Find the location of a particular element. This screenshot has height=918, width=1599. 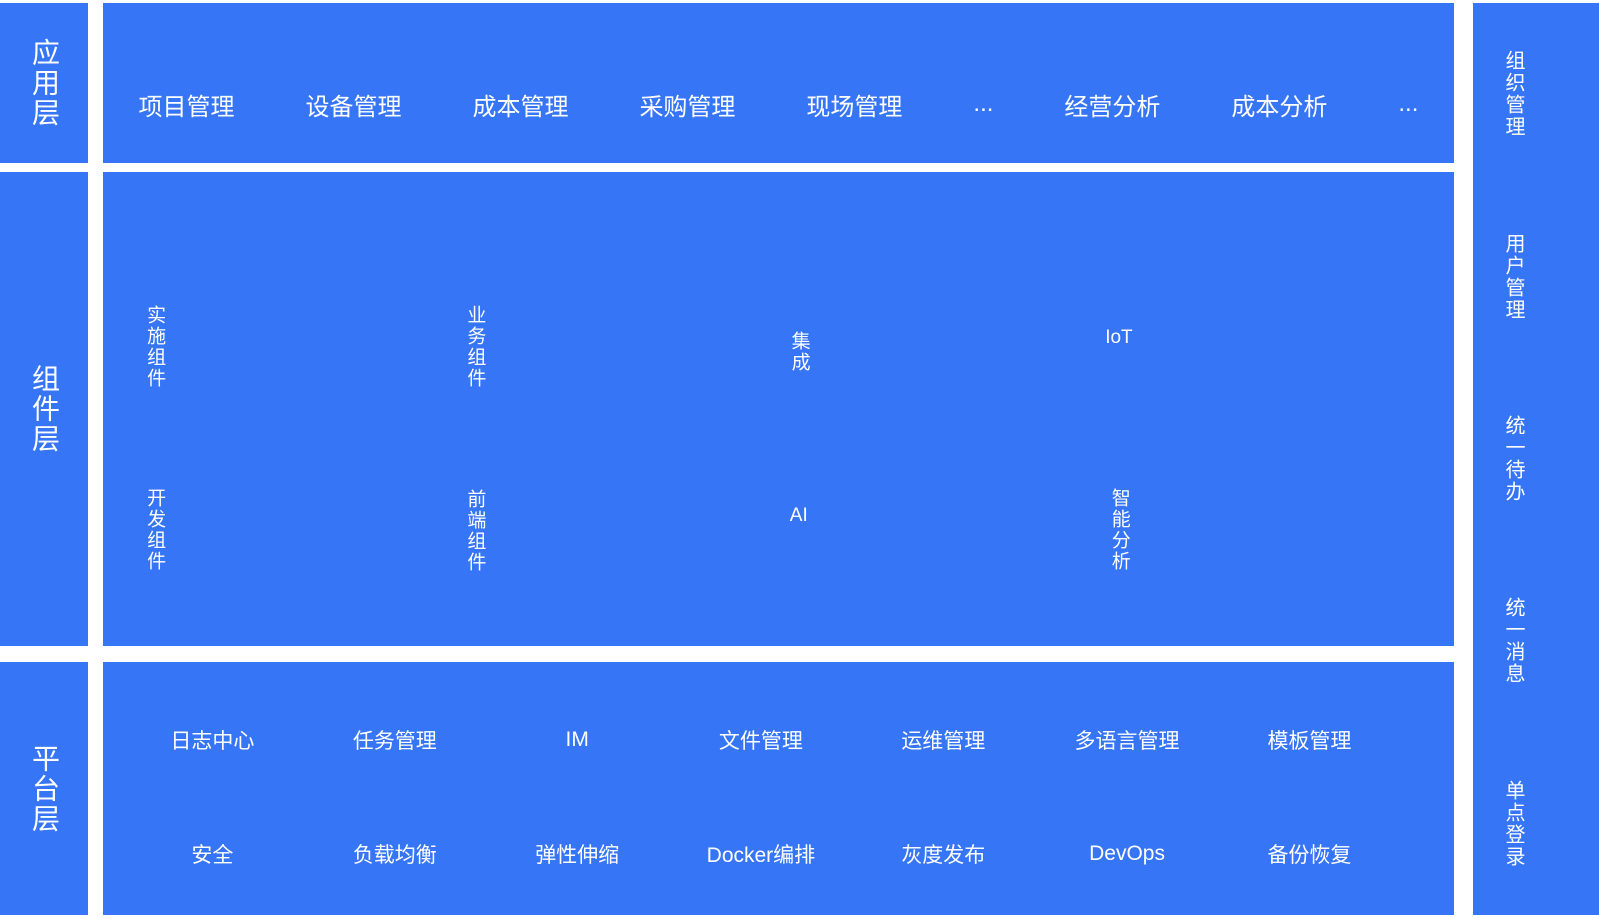

platform-item: 负载均衡 is located at coordinates (394, 856).